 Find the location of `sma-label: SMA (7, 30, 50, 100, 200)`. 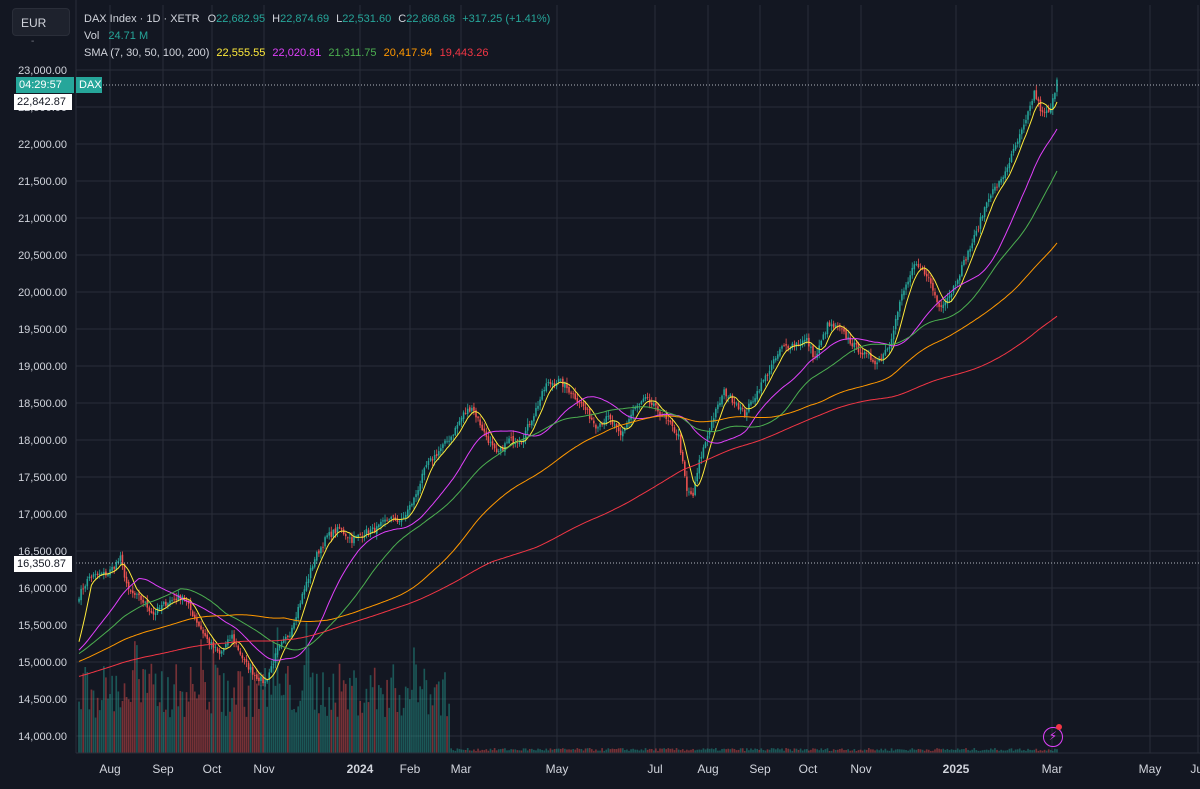

sma-label: SMA (7, 30, 50, 100, 200) is located at coordinates (147, 53).